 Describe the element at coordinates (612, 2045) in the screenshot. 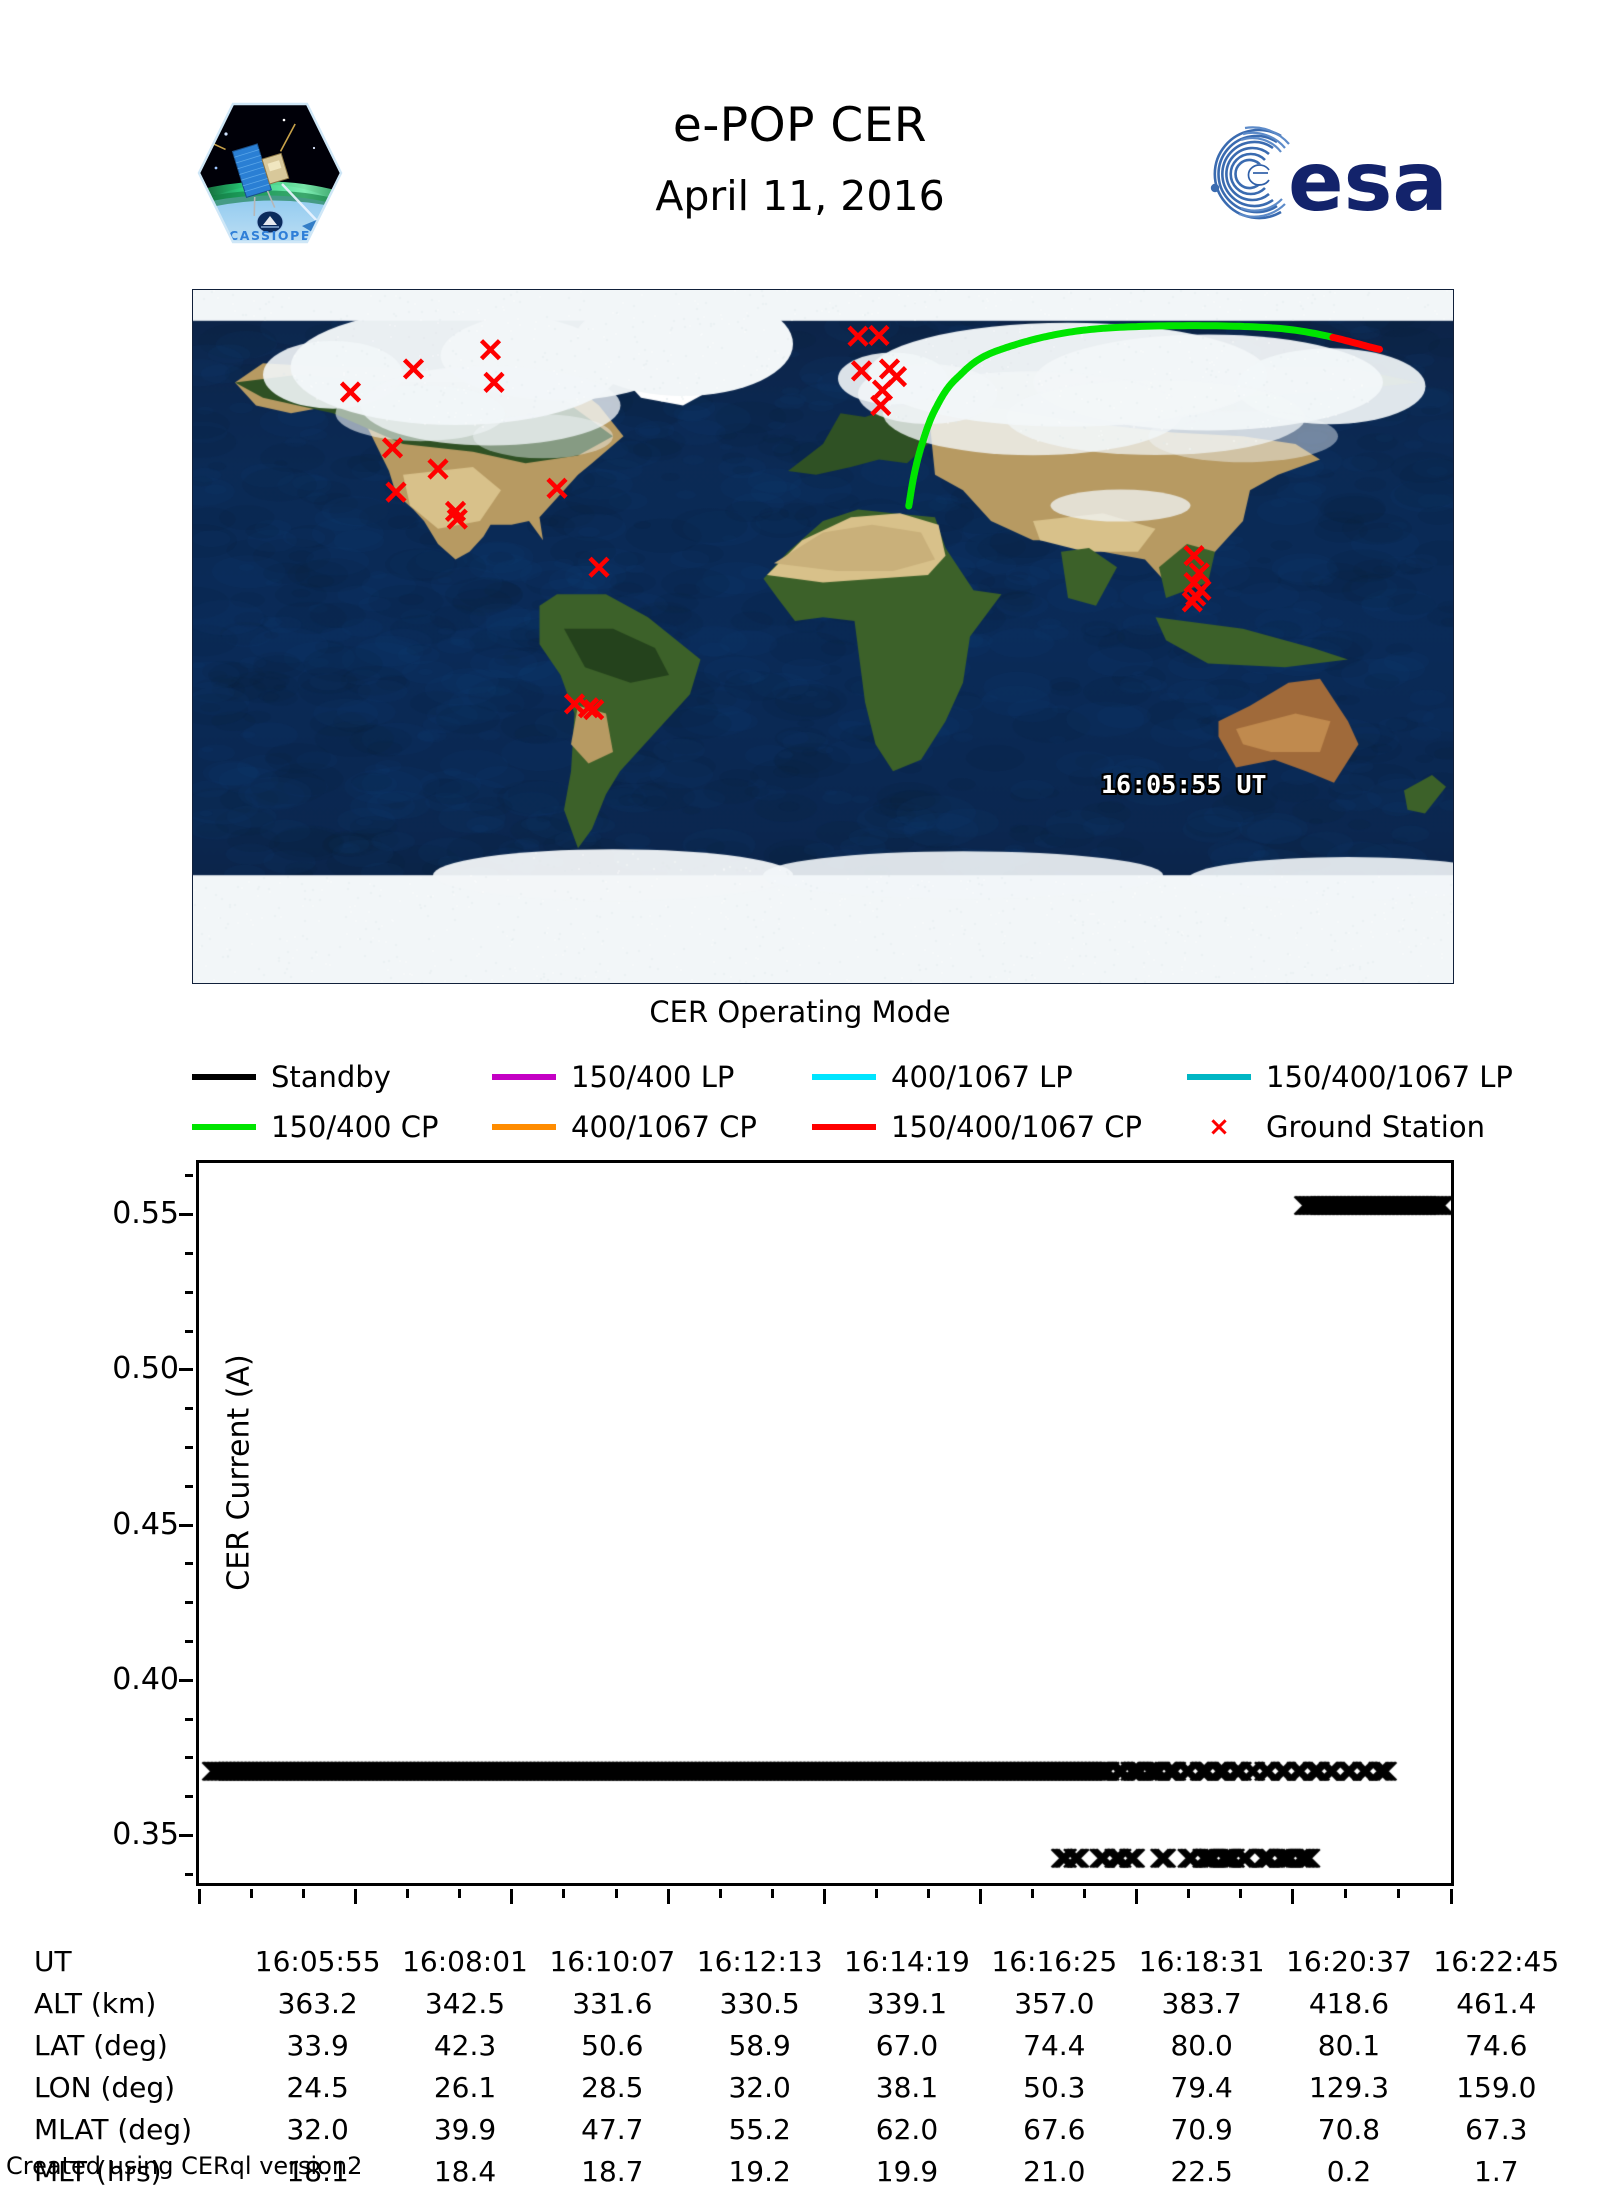

I see `table-cell: 50.6` at that location.